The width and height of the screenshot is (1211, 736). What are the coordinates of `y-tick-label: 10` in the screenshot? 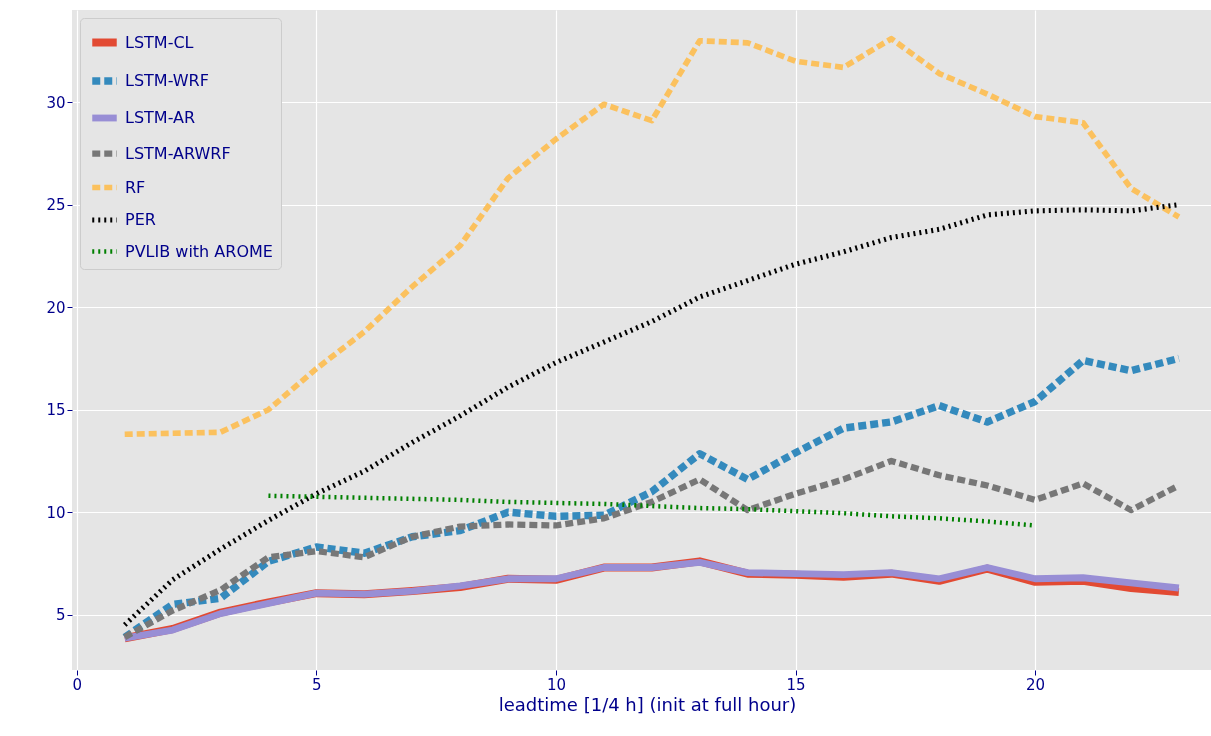 It's located at (56, 512).